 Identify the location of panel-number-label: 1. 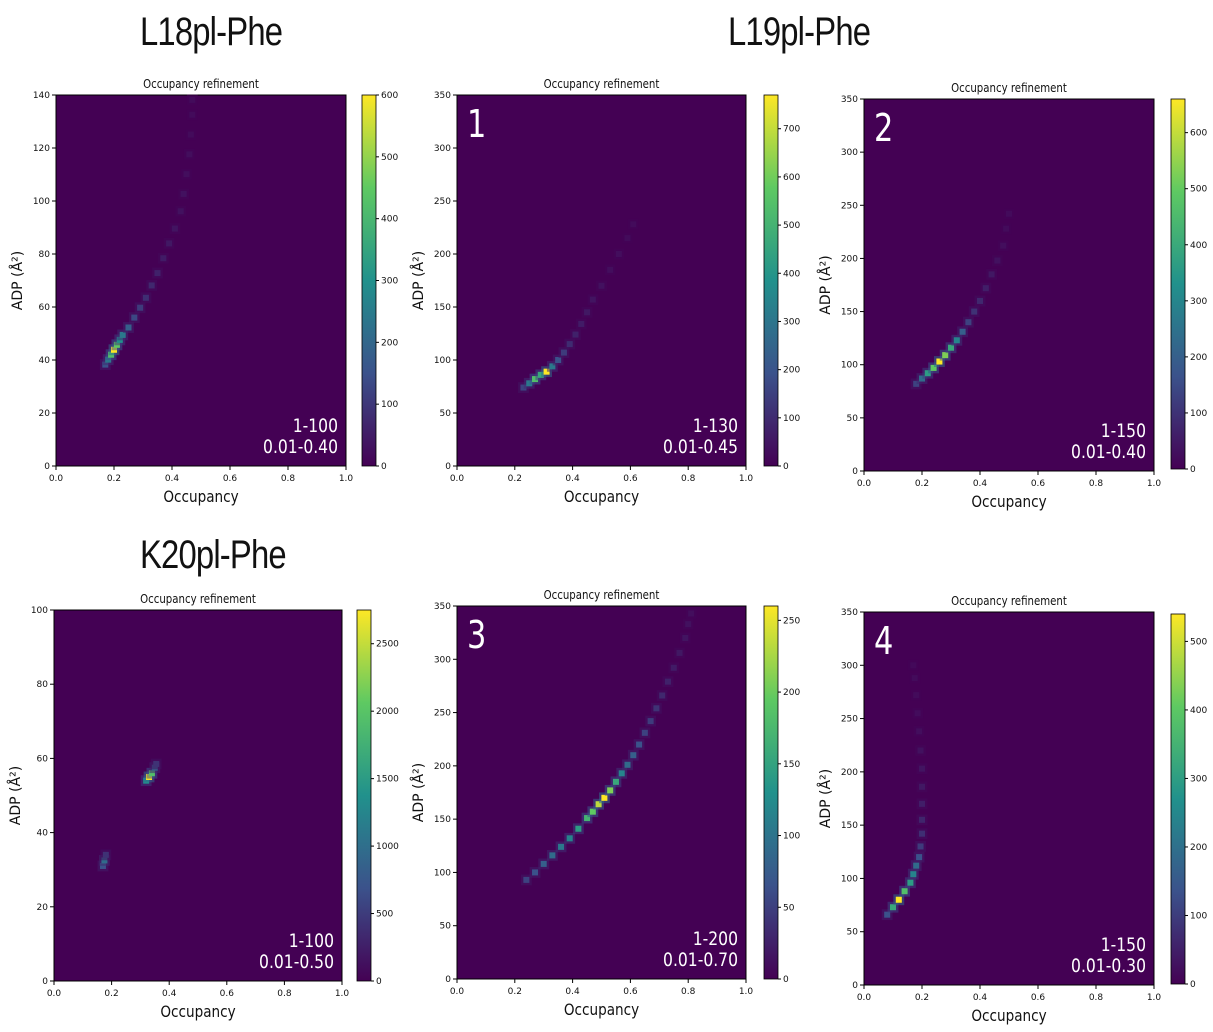
(476, 125).